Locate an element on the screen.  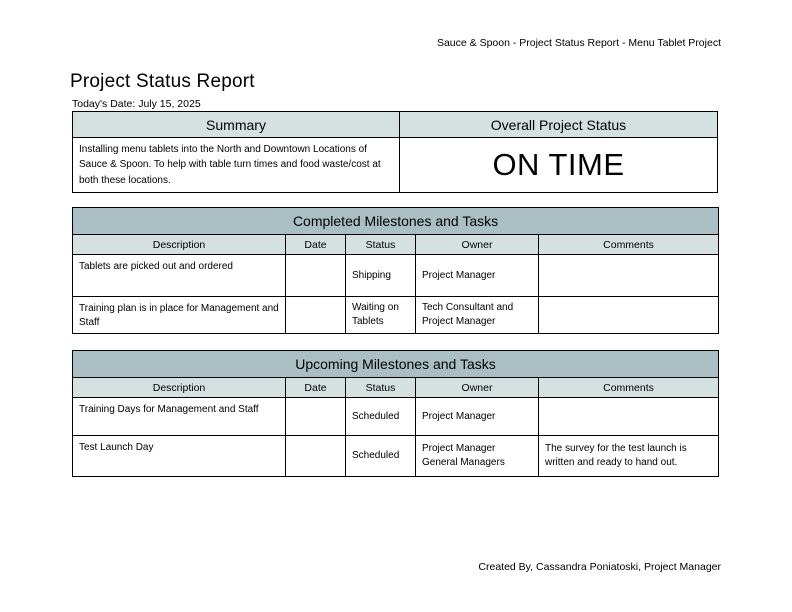
overall-status-value: ON TIME is located at coordinates (558, 165).